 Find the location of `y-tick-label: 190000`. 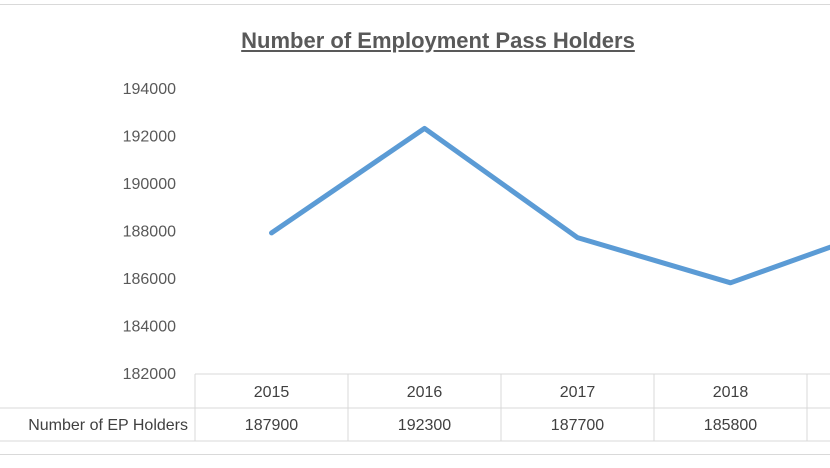

y-tick-label: 190000 is located at coordinates (149, 184).